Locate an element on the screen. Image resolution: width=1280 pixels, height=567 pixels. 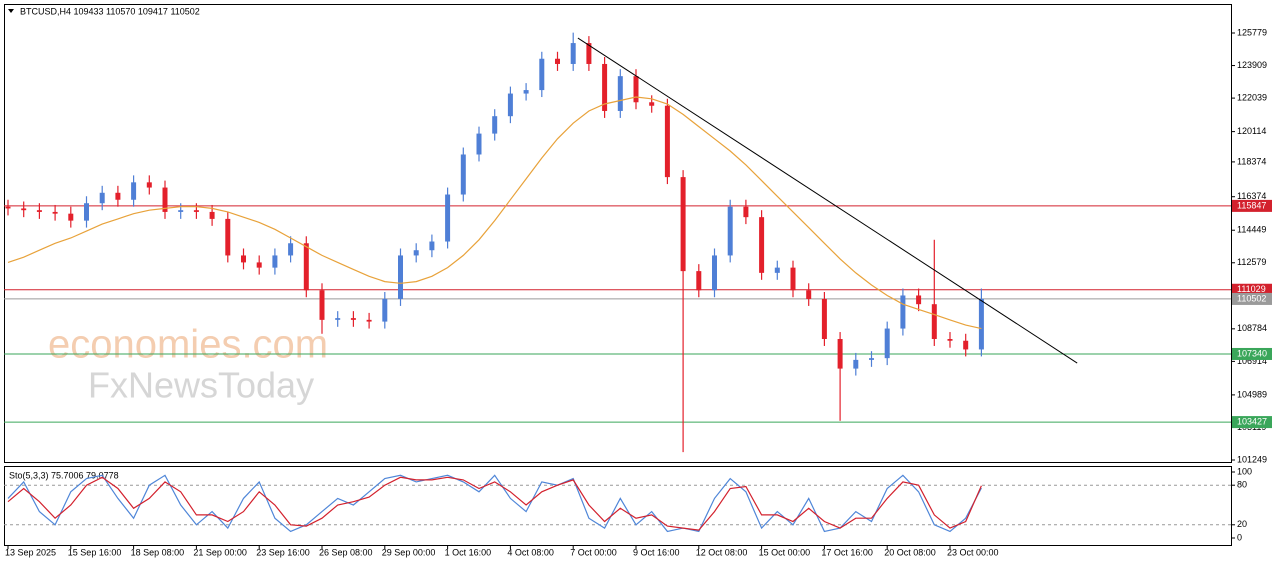
x-tick-label: 1 Oct 16:00 is located at coordinates (468, 552).